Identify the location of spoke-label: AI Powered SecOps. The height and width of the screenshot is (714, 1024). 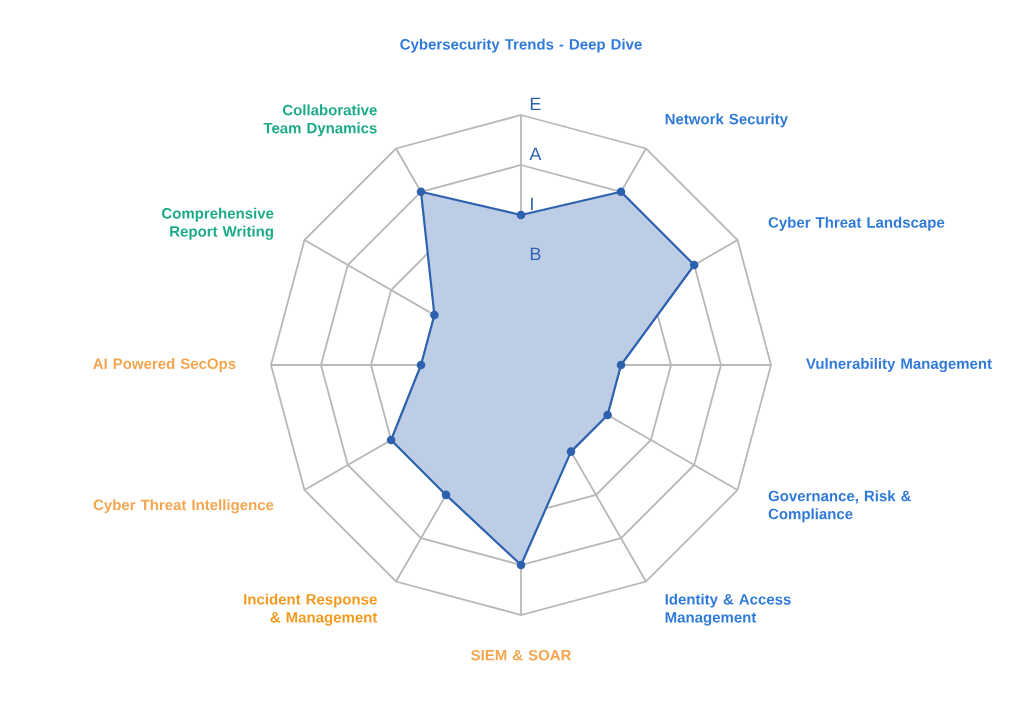
(164, 365).